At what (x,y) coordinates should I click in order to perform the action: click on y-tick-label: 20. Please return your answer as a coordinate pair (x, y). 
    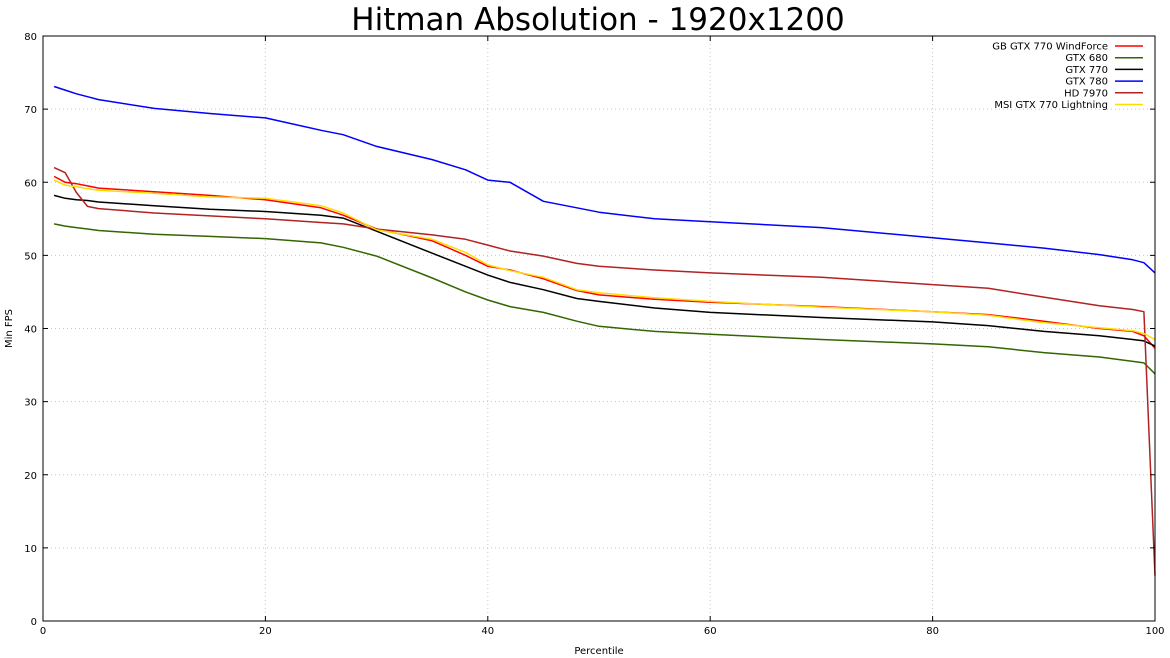
    Looking at the image, I should click on (30, 476).